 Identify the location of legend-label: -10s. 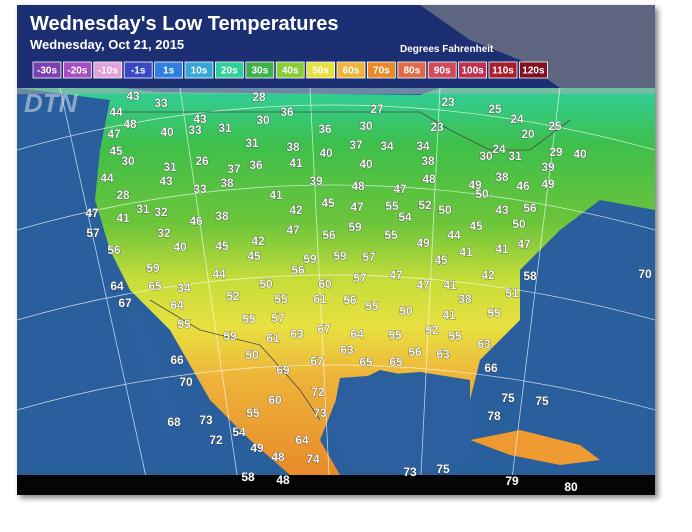
(108, 71).